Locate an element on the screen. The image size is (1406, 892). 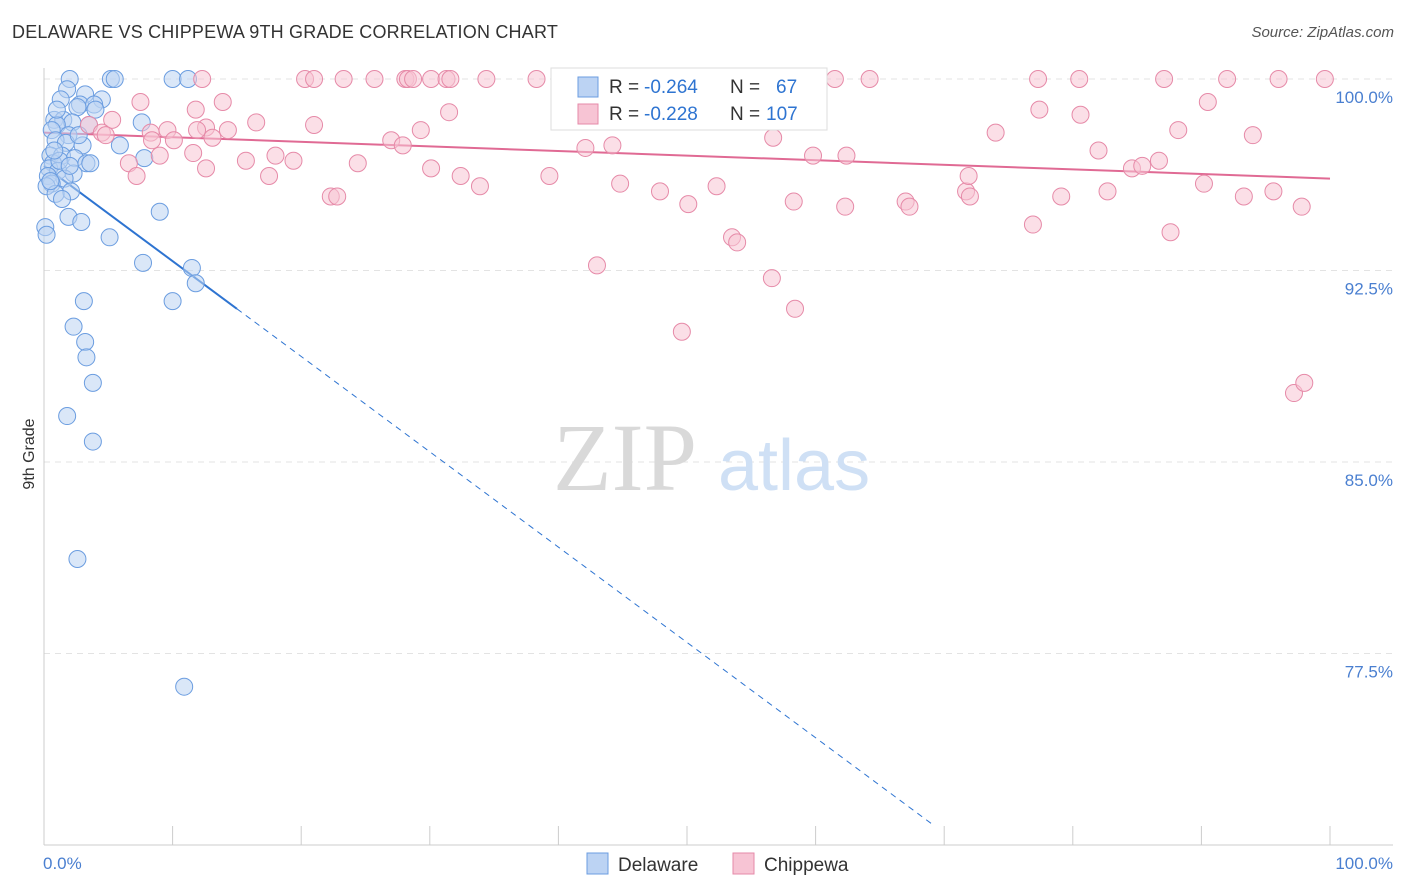
legend-n-label-delaware: N = is located at coordinates (745, 87).